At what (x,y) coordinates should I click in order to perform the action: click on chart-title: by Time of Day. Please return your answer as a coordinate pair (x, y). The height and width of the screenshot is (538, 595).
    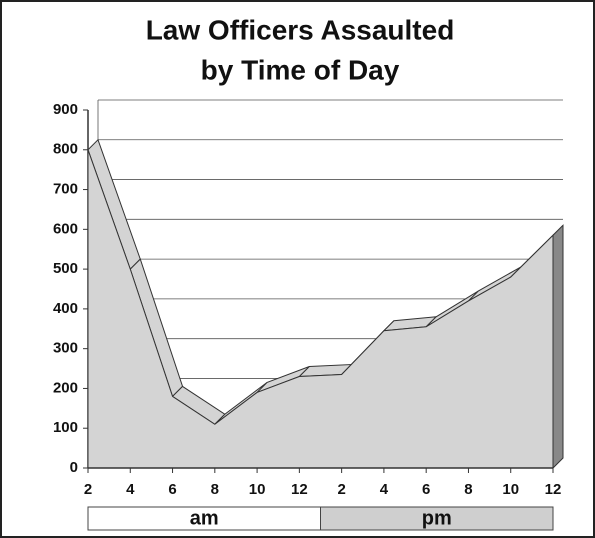
    Looking at the image, I should click on (300, 69).